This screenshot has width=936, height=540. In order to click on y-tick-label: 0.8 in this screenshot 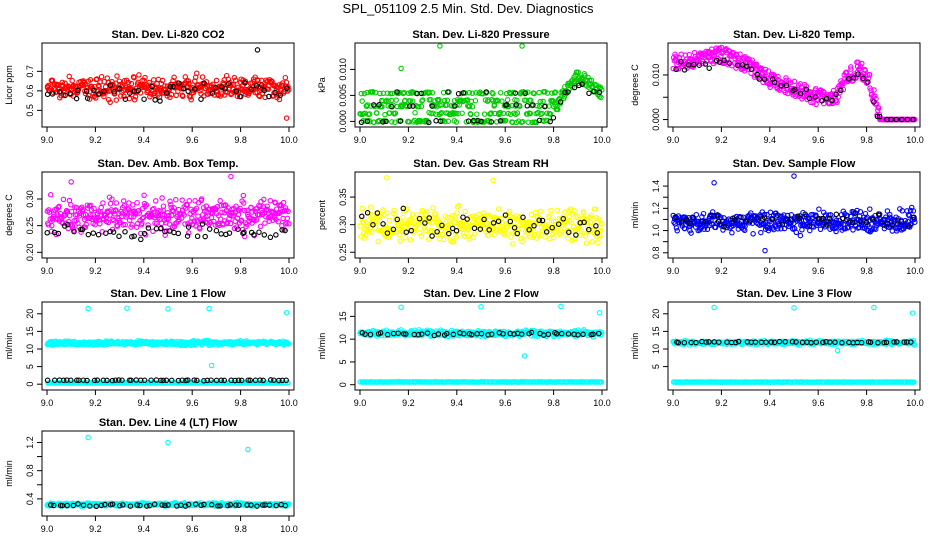, I will do `click(656, 253)`.